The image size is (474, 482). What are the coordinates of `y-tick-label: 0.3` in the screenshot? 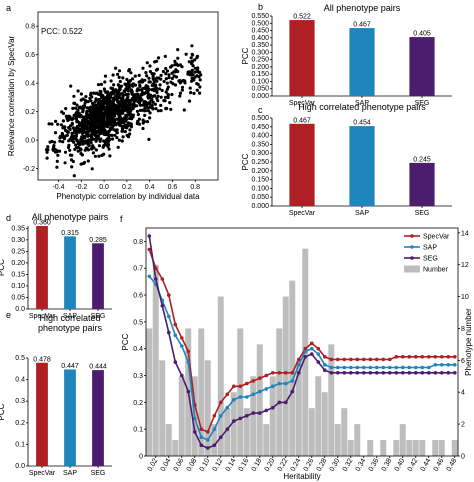 It's located at (138, 376).